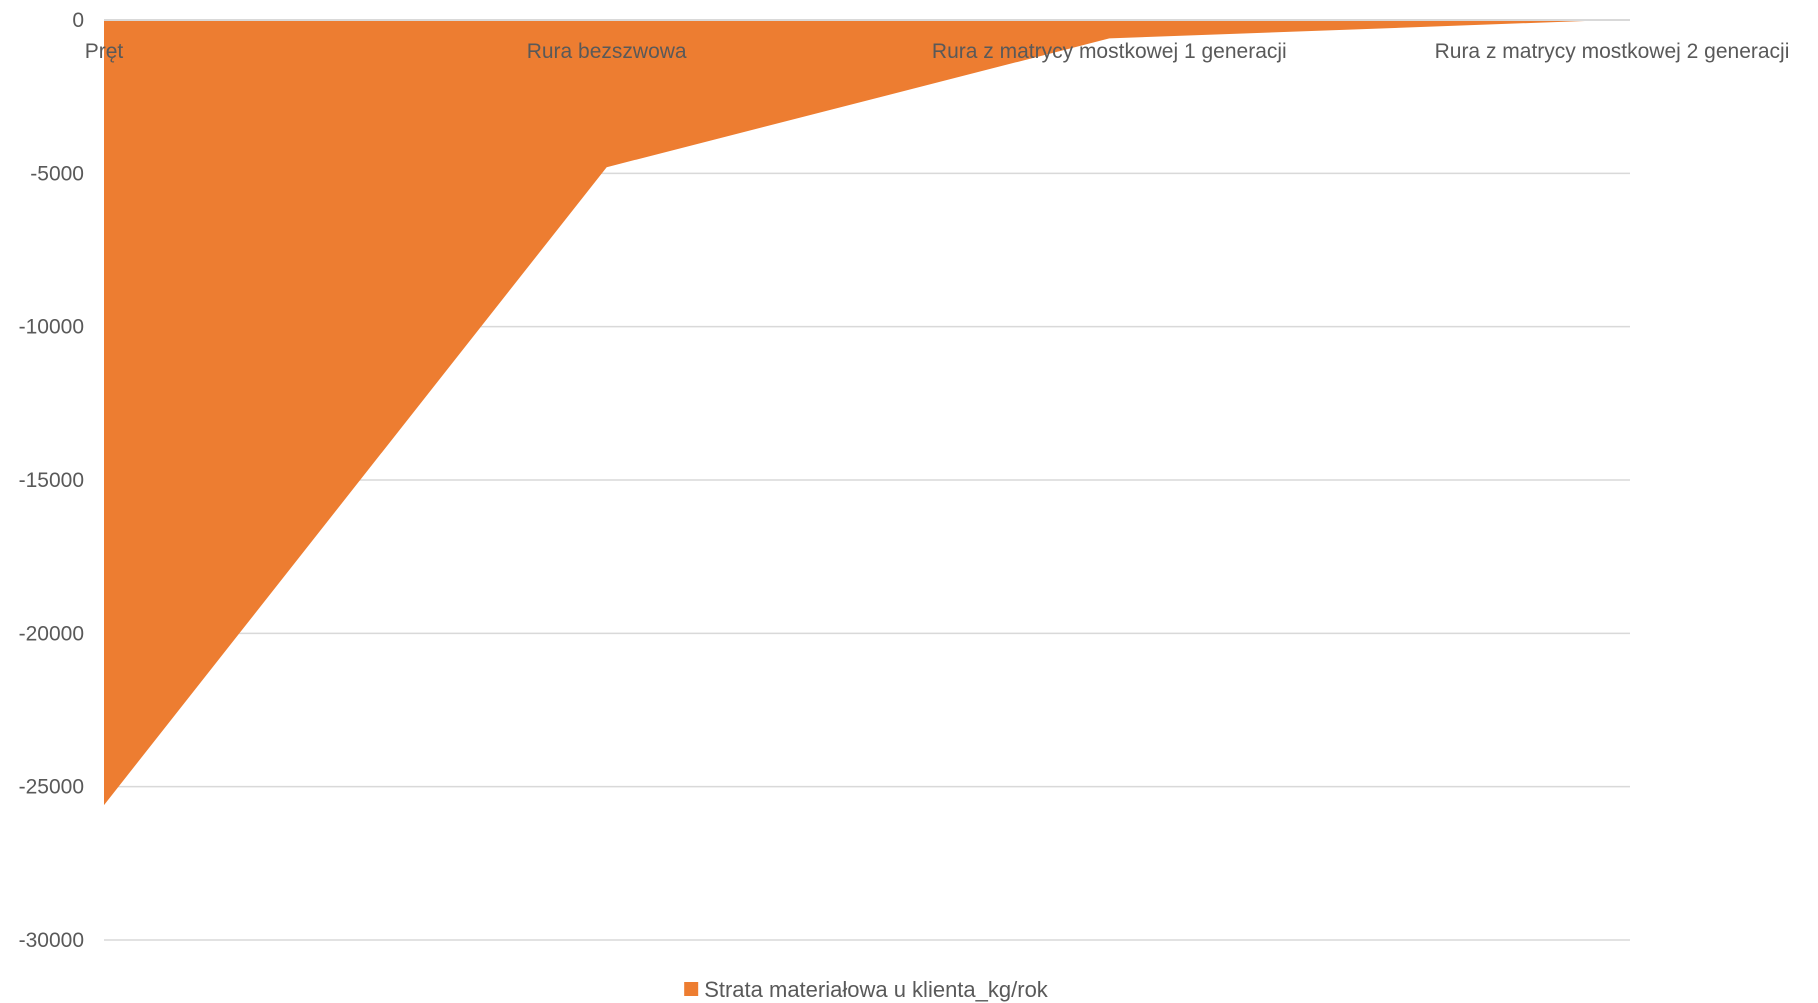 This screenshot has height=1003, width=1818. What do you see at coordinates (1109, 51) in the screenshot?
I see `x-category-label: Rura z matrycy mostkowej 1 generacji` at bounding box center [1109, 51].